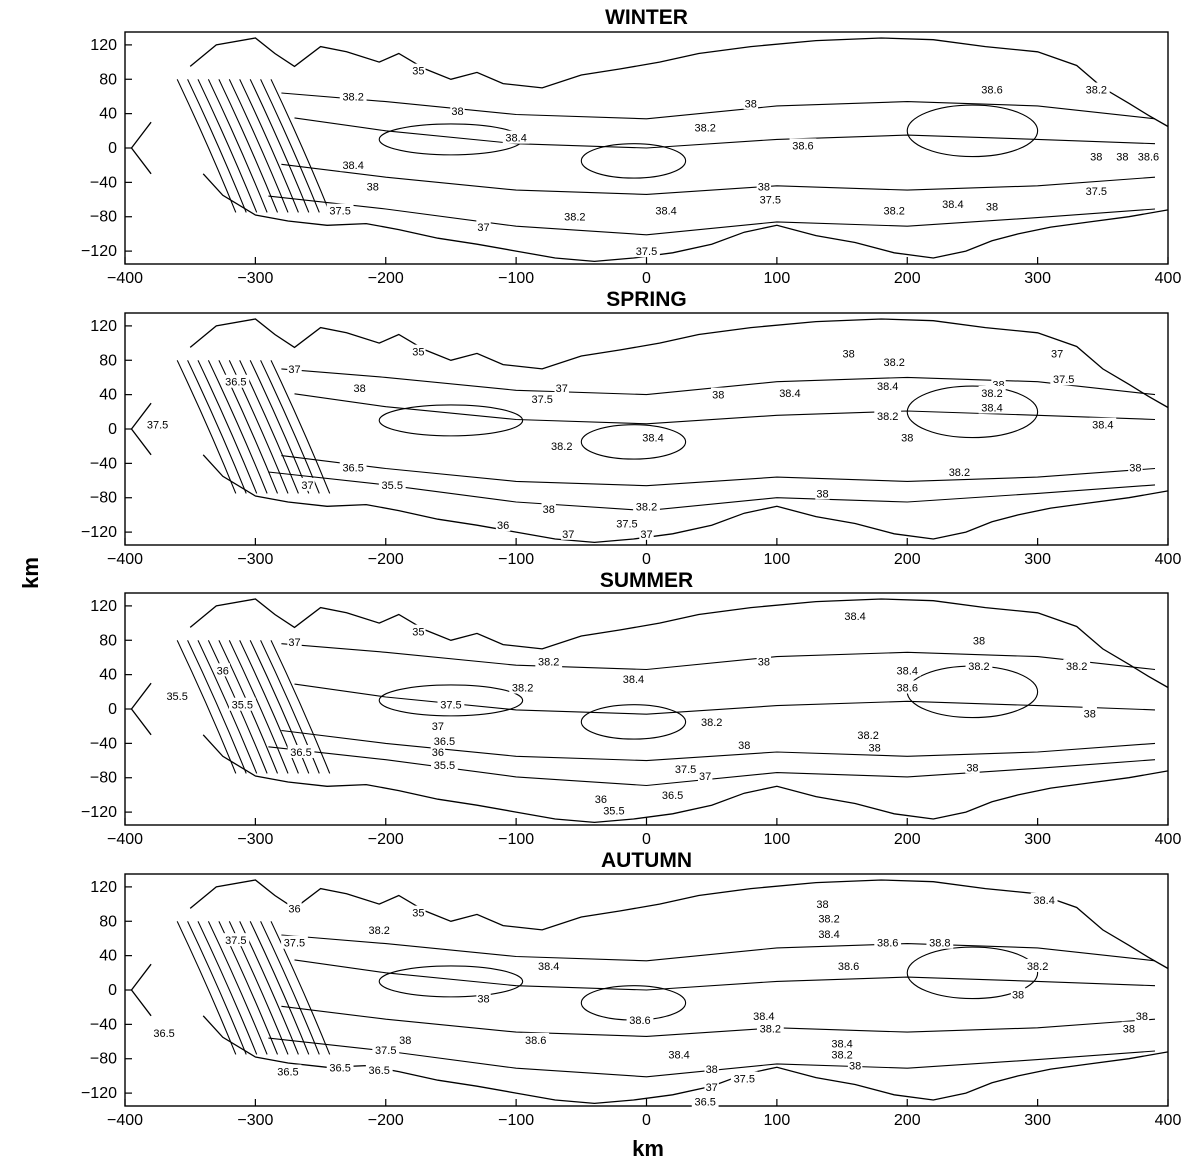 The width and height of the screenshot is (1196, 1164). I want to click on y-tick-label: −40, so click(103, 182).